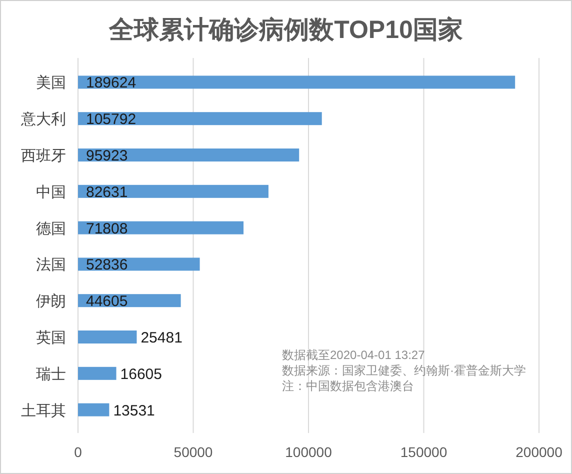 The width and height of the screenshot is (572, 474). I want to click on x-tick-label: 100000, so click(308, 452).